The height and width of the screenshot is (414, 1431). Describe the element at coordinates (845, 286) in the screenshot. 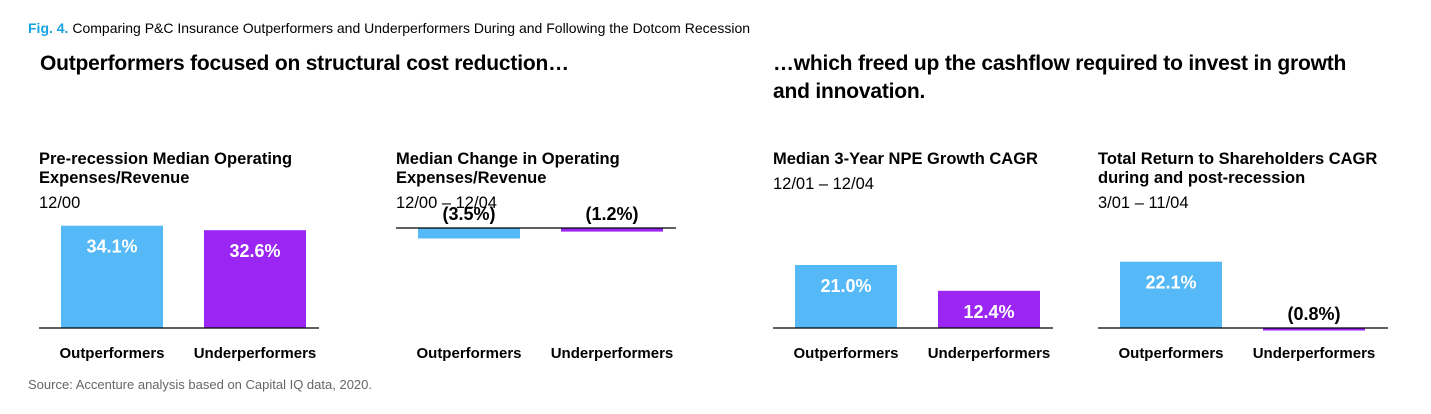

I see `value-label: 21.0%` at that location.